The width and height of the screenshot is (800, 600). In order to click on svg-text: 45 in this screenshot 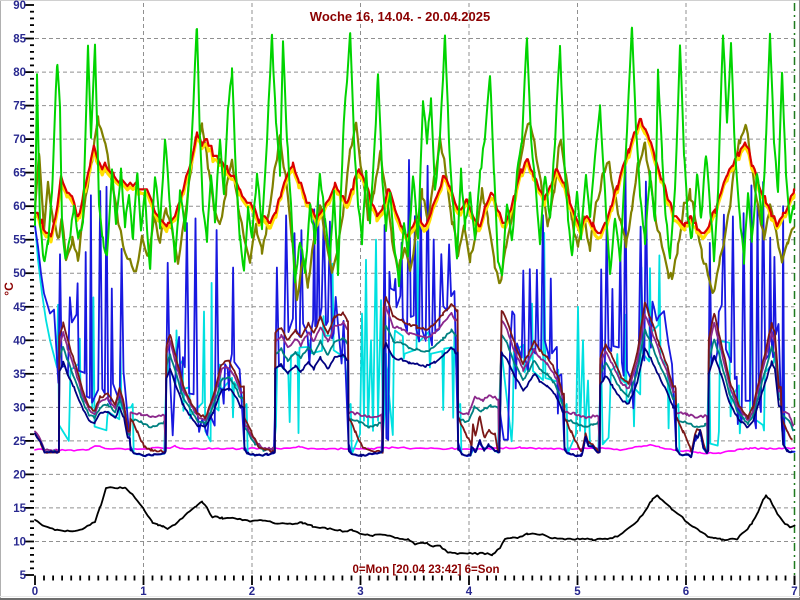, I will do `click(19, 308)`.